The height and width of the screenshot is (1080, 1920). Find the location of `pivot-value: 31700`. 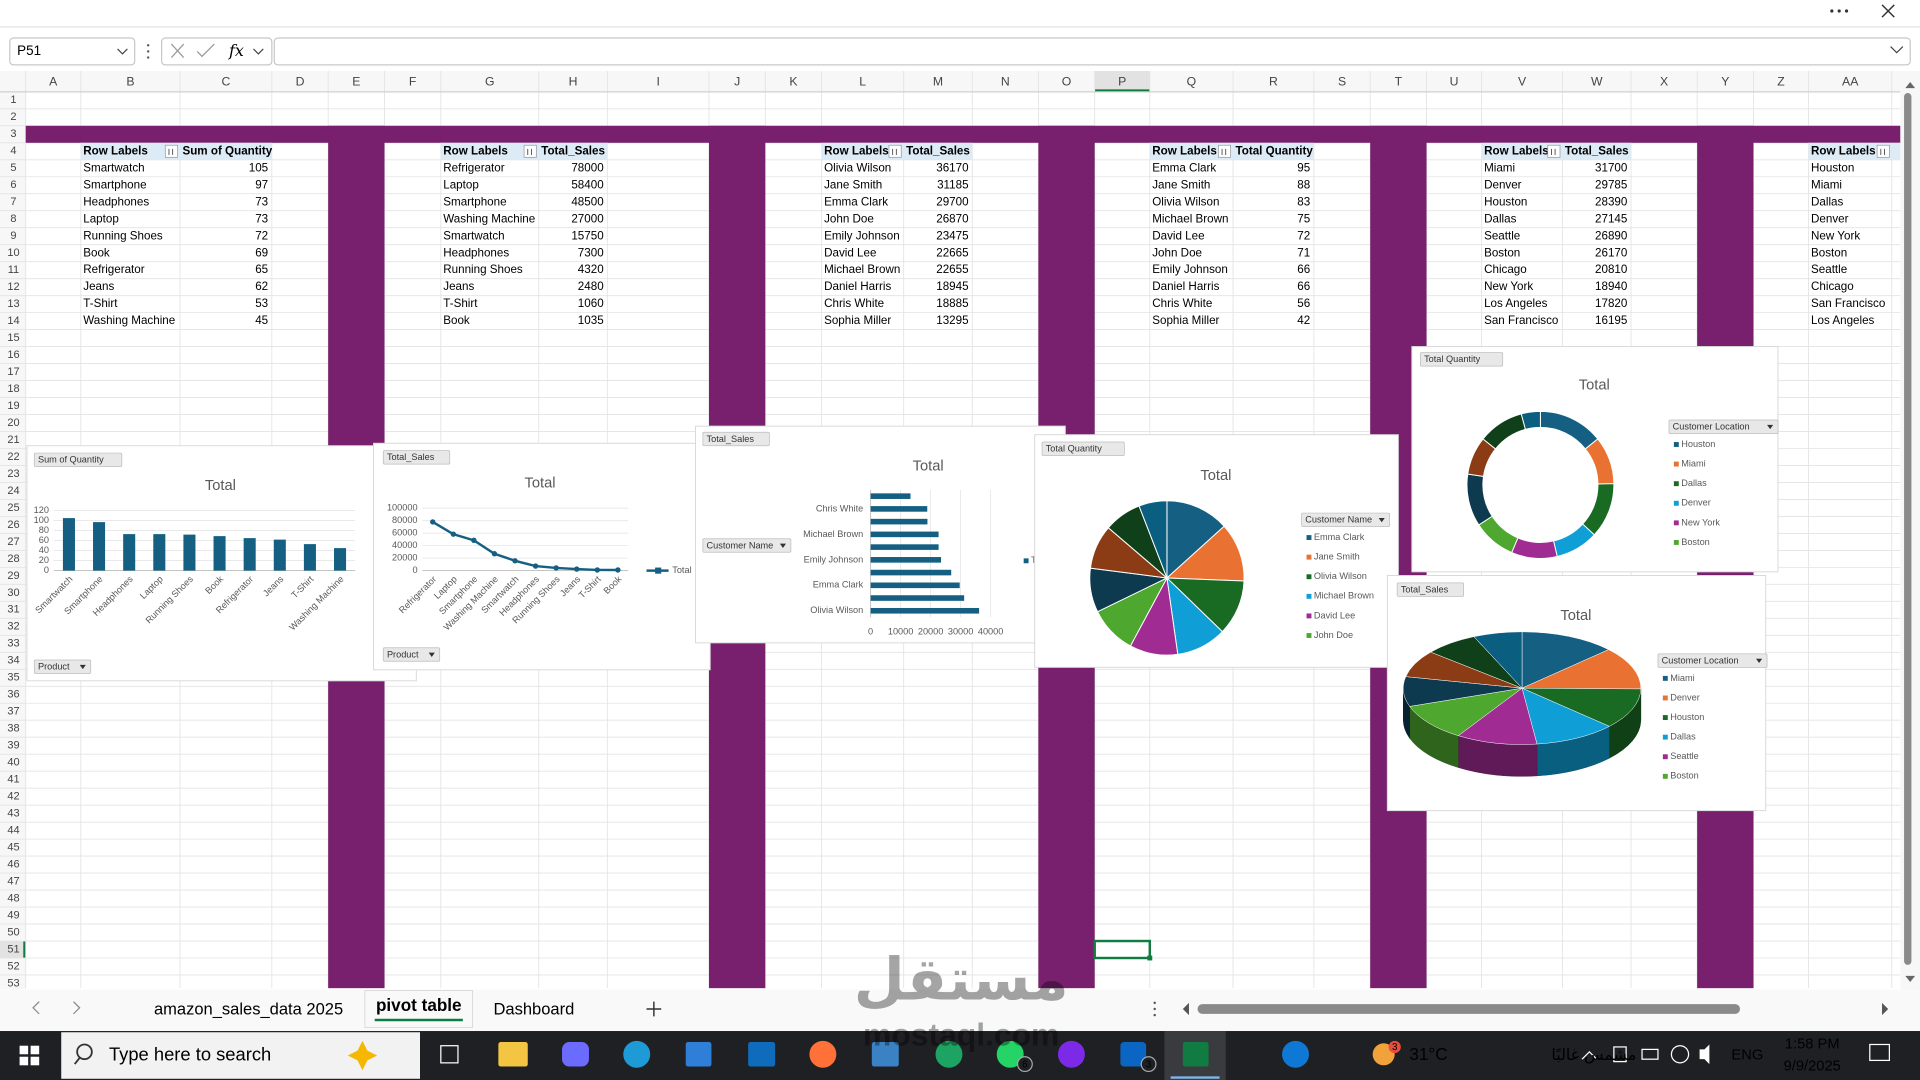

pivot-value: 31700 is located at coordinates (1611, 167).